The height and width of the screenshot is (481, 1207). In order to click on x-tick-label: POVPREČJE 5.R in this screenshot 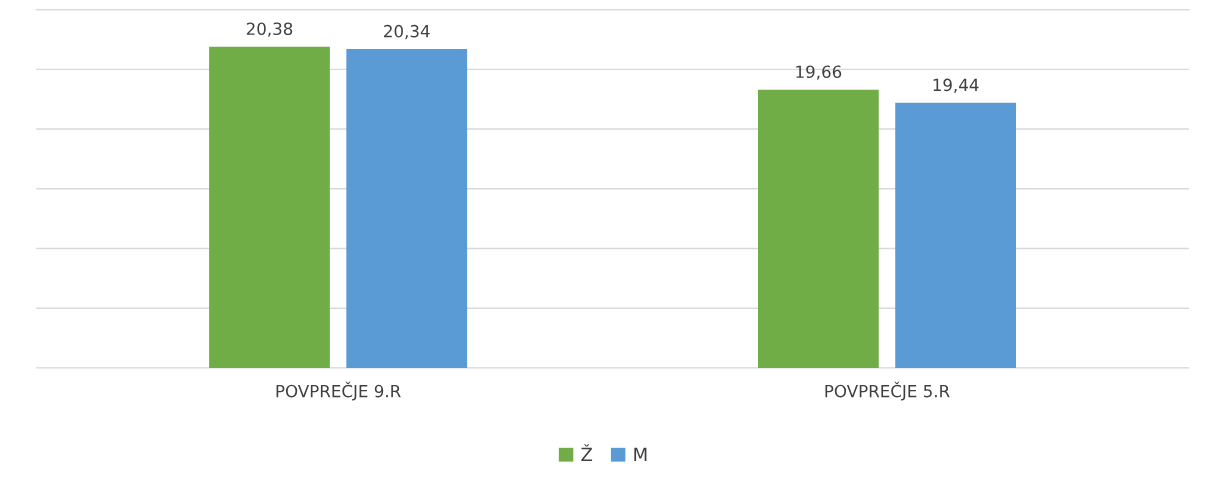, I will do `click(887, 391)`.